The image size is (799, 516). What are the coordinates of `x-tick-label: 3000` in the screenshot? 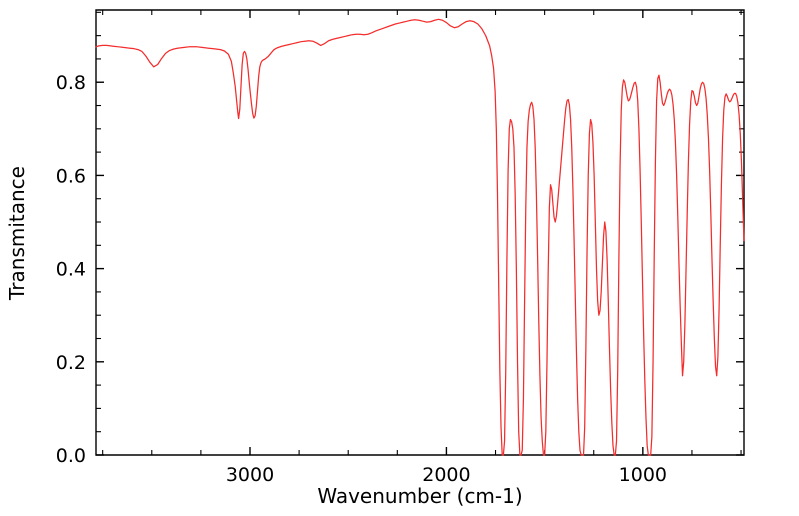 It's located at (250, 475).